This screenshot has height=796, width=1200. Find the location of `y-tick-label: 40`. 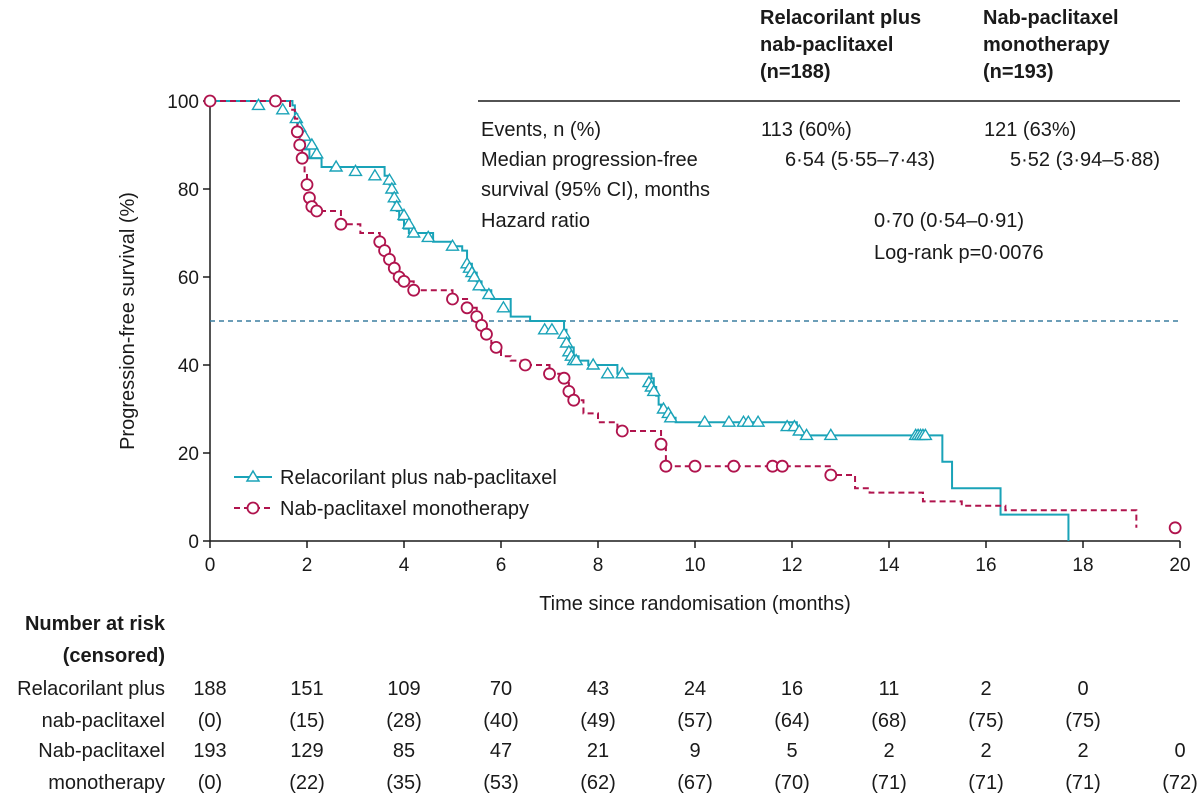

y-tick-label: 40 is located at coordinates (188, 366).